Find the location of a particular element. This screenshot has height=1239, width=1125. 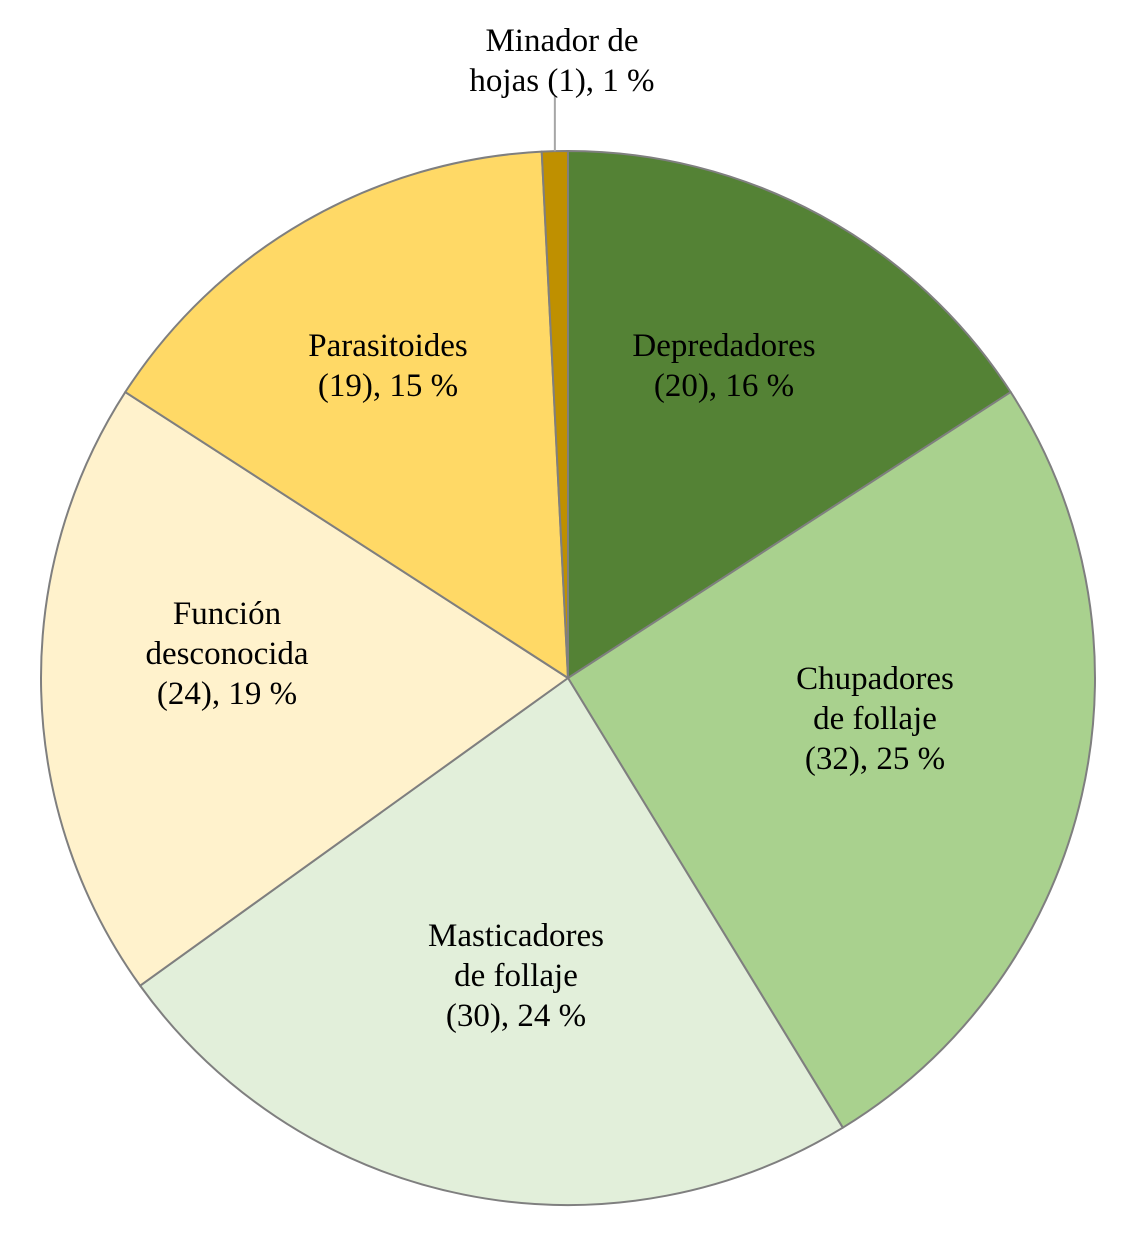

slice-label-chupadores-de-follaje: Chupadores de follaje (32), 25 % is located at coordinates (875, 719).